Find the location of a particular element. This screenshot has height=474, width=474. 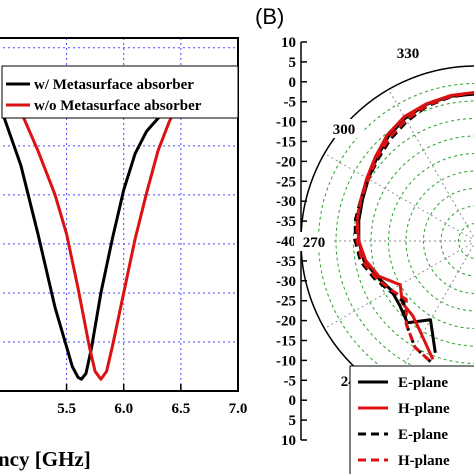

pattern-series is located at coordinates (413, 227).